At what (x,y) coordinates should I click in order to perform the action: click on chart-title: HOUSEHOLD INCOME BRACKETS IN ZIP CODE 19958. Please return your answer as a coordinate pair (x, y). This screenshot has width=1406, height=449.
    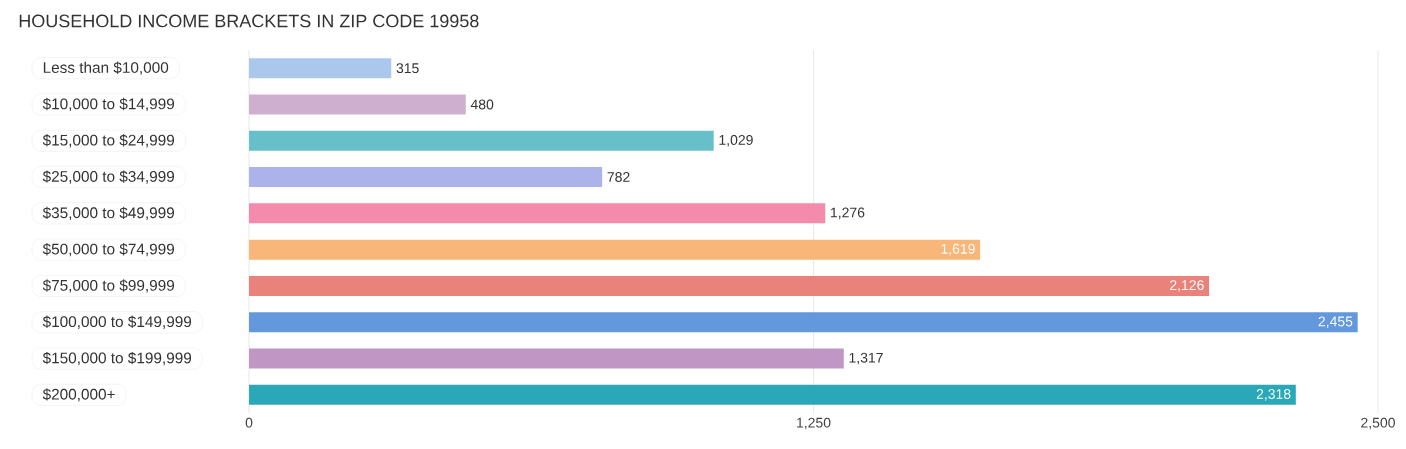
    Looking at the image, I should click on (249, 21).